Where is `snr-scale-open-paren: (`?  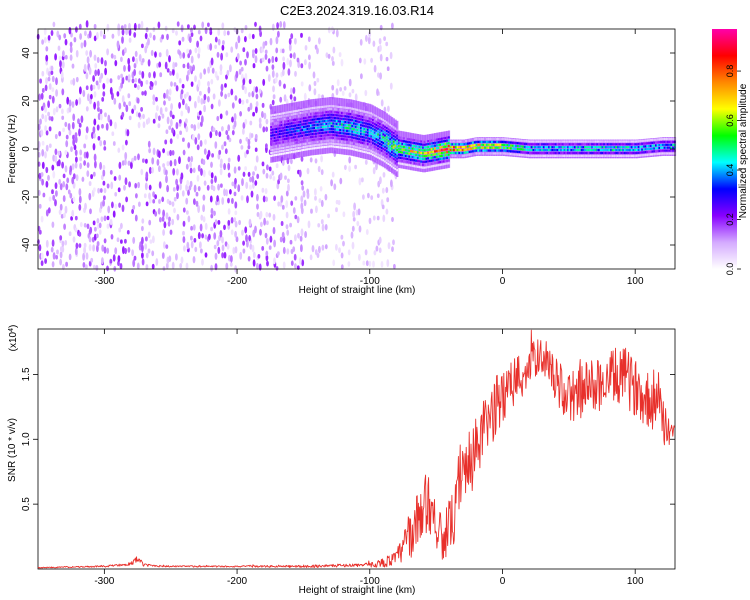
snr-scale-open-paren: ( is located at coordinates (13, 349).